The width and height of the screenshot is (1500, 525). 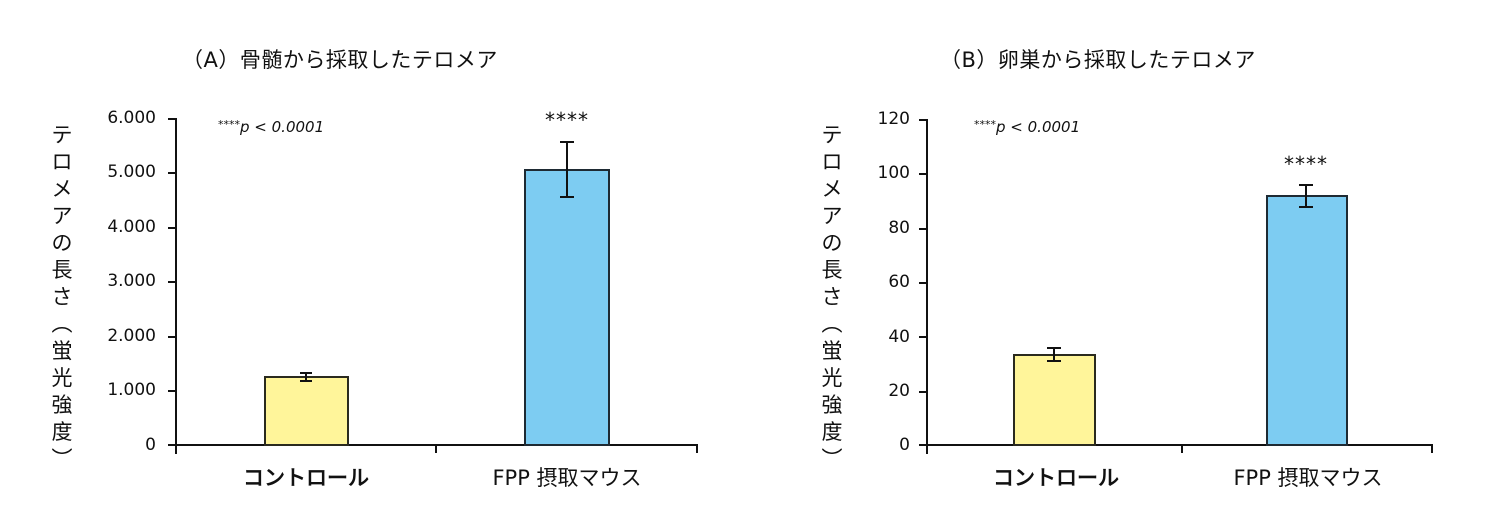 I want to click on chart-b-bar-control, so click(x=1054, y=400).